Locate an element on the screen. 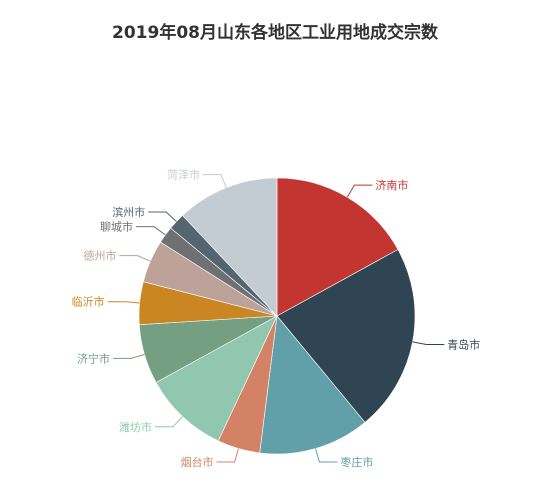 The width and height of the screenshot is (550, 490). slice-label: 潍坊市 is located at coordinates (135, 427).